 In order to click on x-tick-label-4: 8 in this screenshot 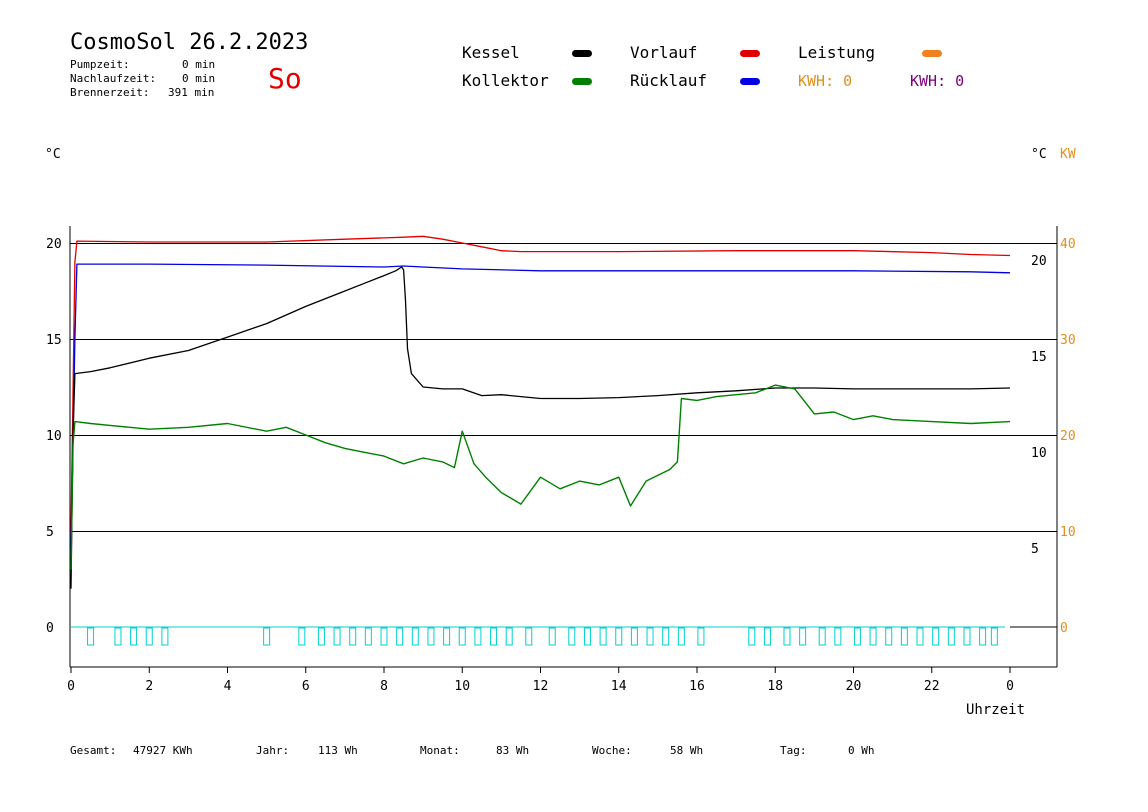, I will do `click(384, 686)`.